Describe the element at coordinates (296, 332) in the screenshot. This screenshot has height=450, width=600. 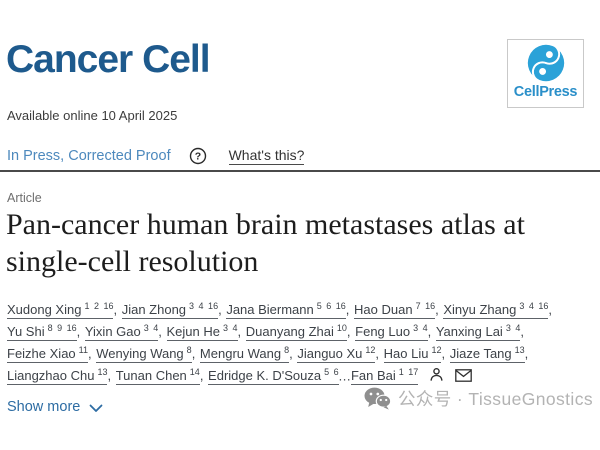
I see `author-link: Duanyang Zhai 10` at that location.